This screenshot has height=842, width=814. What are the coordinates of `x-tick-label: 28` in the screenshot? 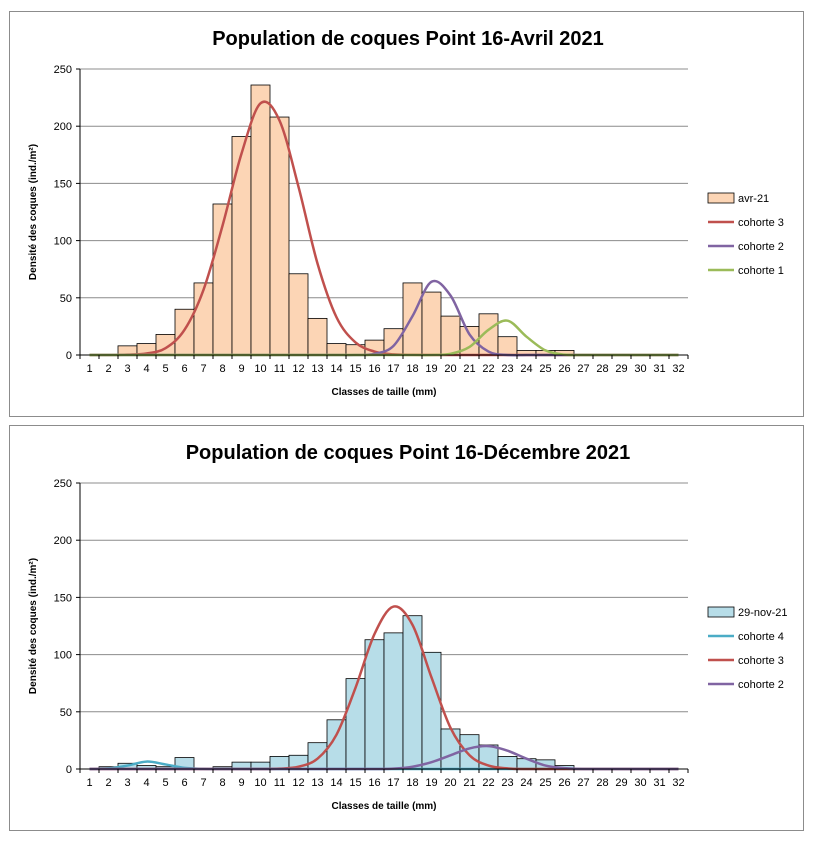 It's located at (602, 369).